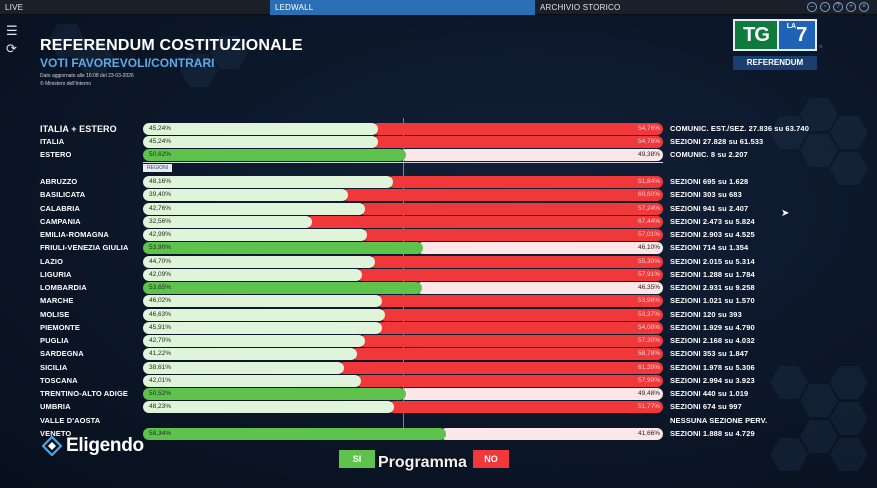  What do you see at coordinates (56, 154) in the screenshot?
I see `row-name: ESTERO` at bounding box center [56, 154].